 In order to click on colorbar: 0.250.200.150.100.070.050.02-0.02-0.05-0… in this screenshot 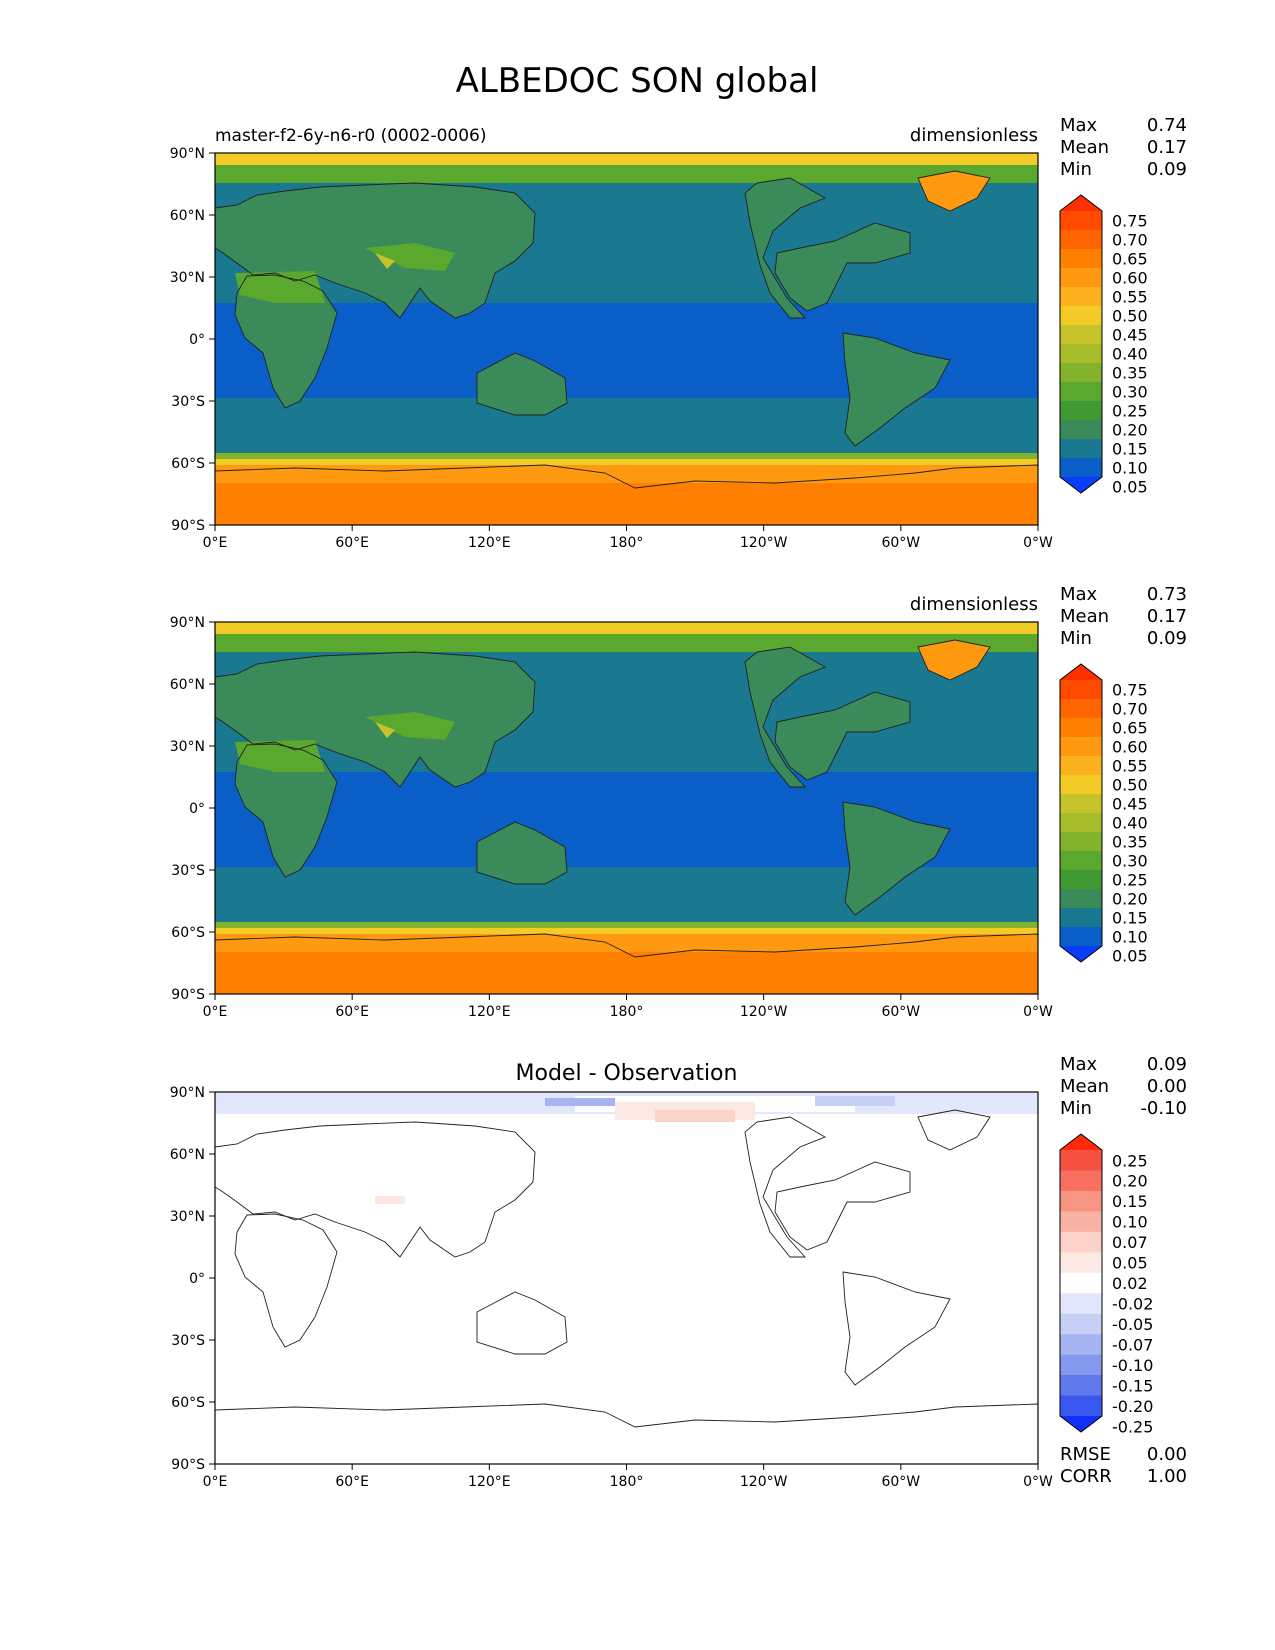, I will do `click(1106, 1284)`.